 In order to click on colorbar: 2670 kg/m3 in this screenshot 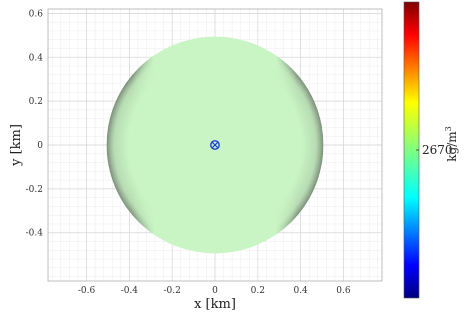, I will do `click(431, 150)`.